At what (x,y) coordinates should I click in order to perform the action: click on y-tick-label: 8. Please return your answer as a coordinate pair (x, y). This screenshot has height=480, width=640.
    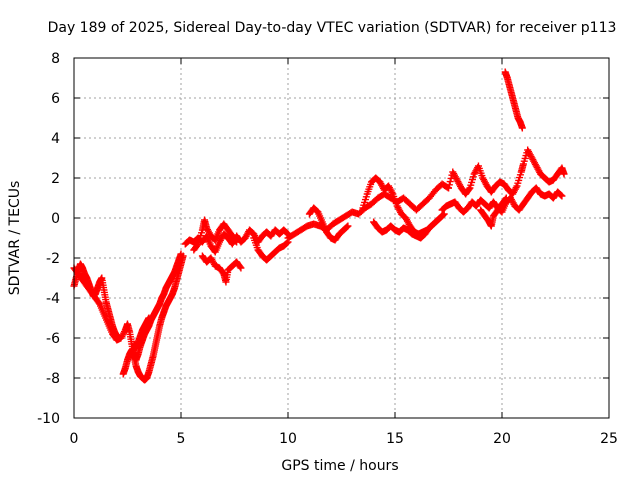
    Looking at the image, I should click on (55, 59).